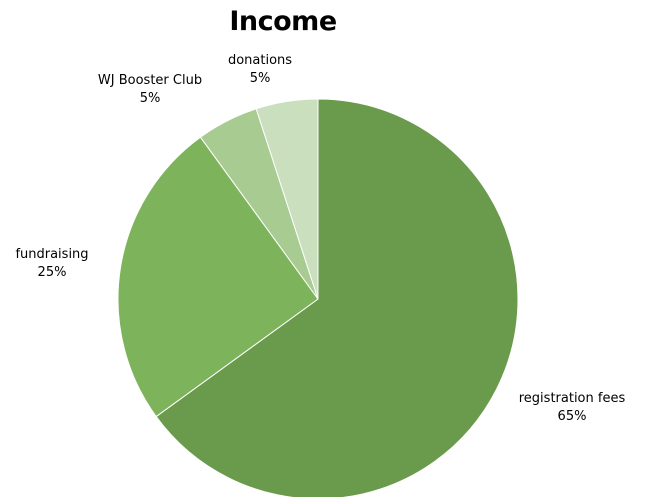 Image resolution: width=646 pixels, height=497 pixels. Describe the element at coordinates (260, 70) in the screenshot. I see `slice-label-donations: donations 5%` at that location.